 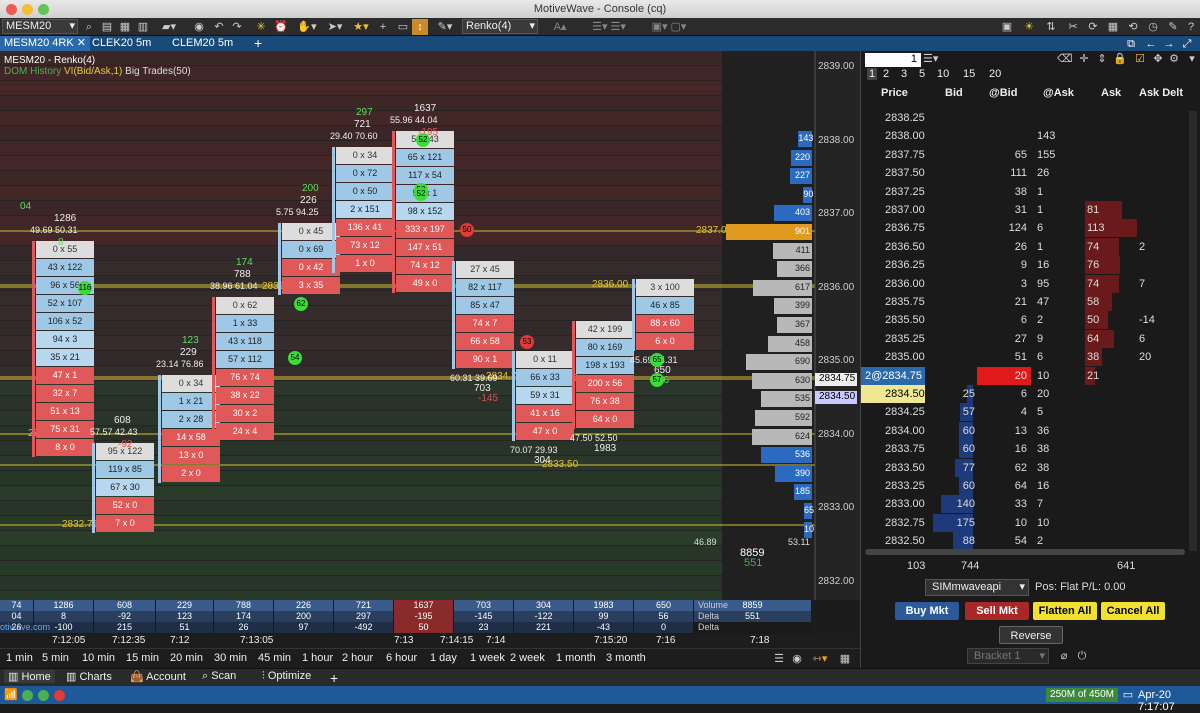 I want to click on footprint-cell: 14 x 58, so click(x=191, y=437).